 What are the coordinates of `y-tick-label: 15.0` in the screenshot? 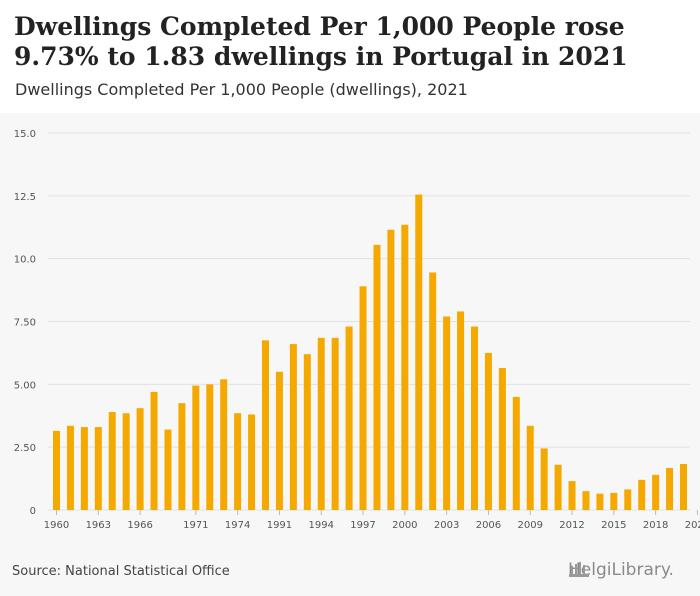 It's located at (25, 134).